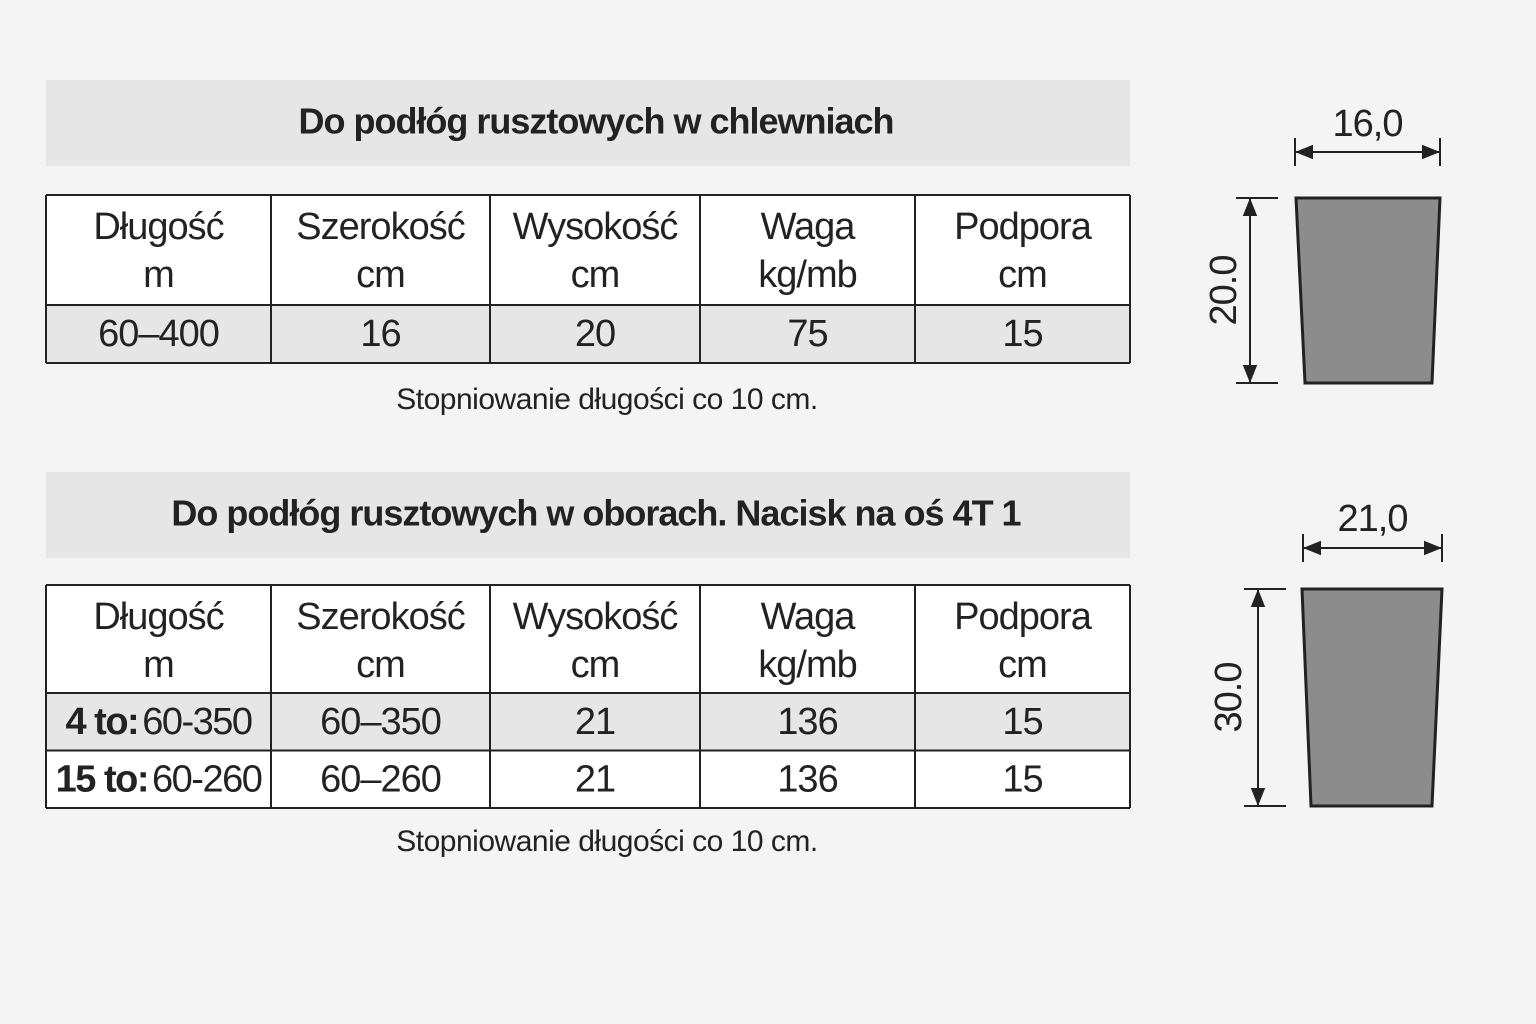 This screenshot has width=1536, height=1024. What do you see at coordinates (595, 121) in the screenshot?
I see `section-title: Do podłóg rusztowych w chlewniach` at bounding box center [595, 121].